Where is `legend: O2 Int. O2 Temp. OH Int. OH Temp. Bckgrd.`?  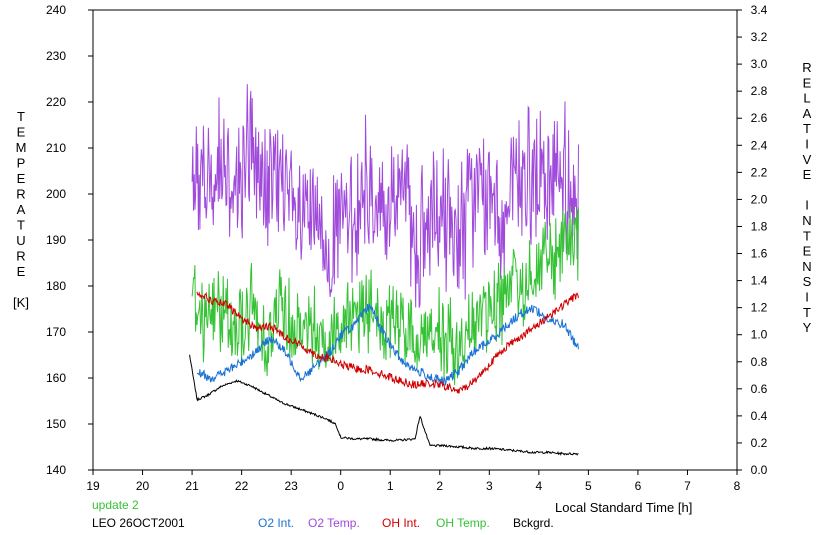 legend: O2 Int. O2 Temp. OH Int. OH Temp. Bckgrd. is located at coordinates (406, 523).